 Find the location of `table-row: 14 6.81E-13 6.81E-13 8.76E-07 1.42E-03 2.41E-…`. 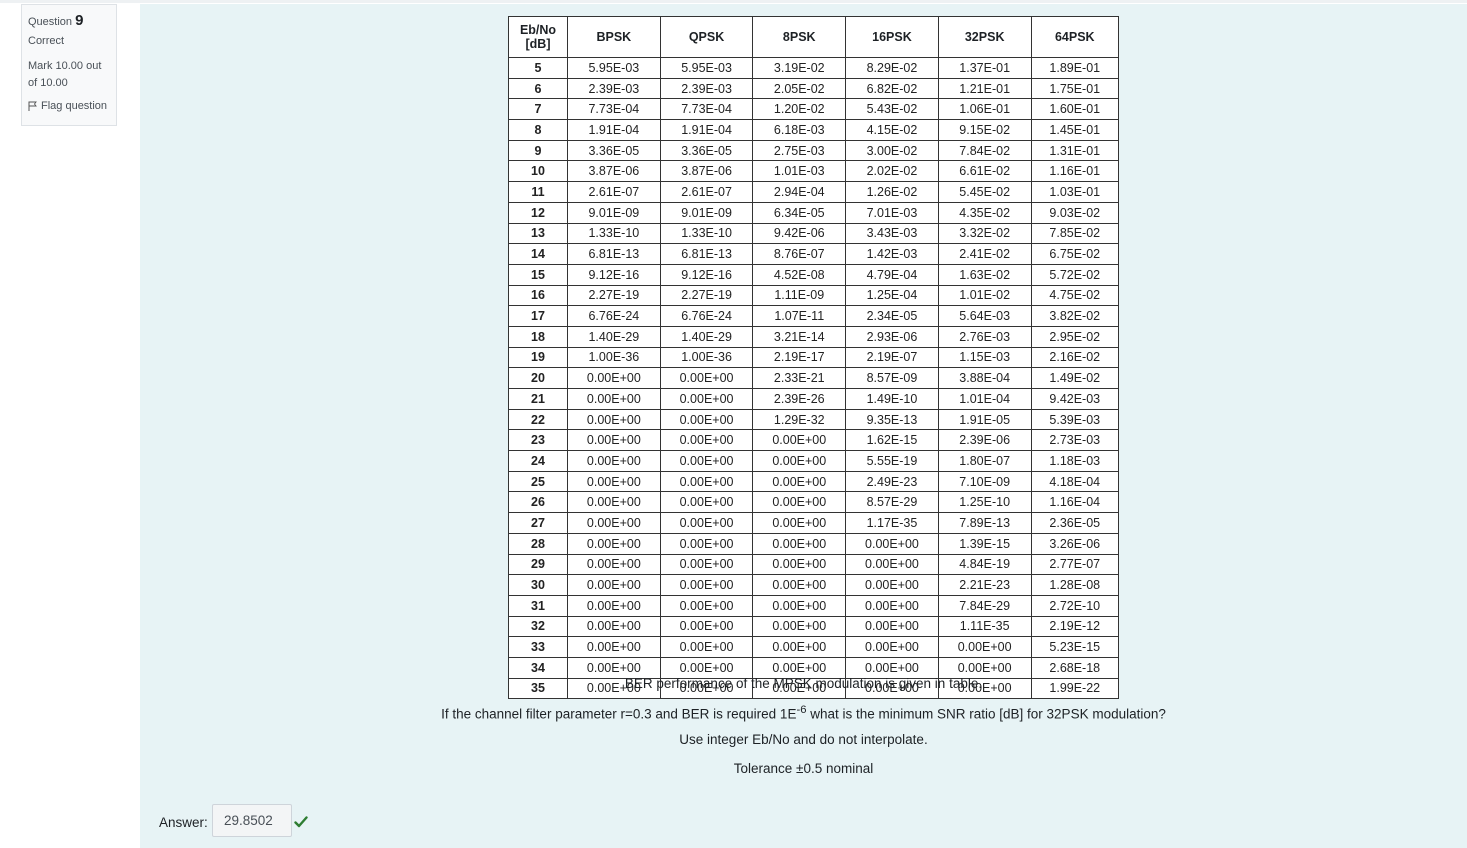

table-row: 14 6.81E-13 6.81E-13 8.76E-07 1.42E-03 2.41E-… is located at coordinates (814, 254).